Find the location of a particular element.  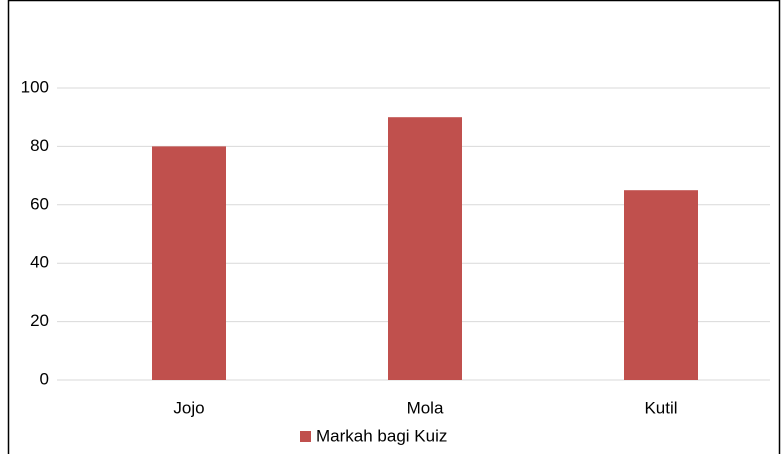

y-tick-label: 0 is located at coordinates (44, 378).